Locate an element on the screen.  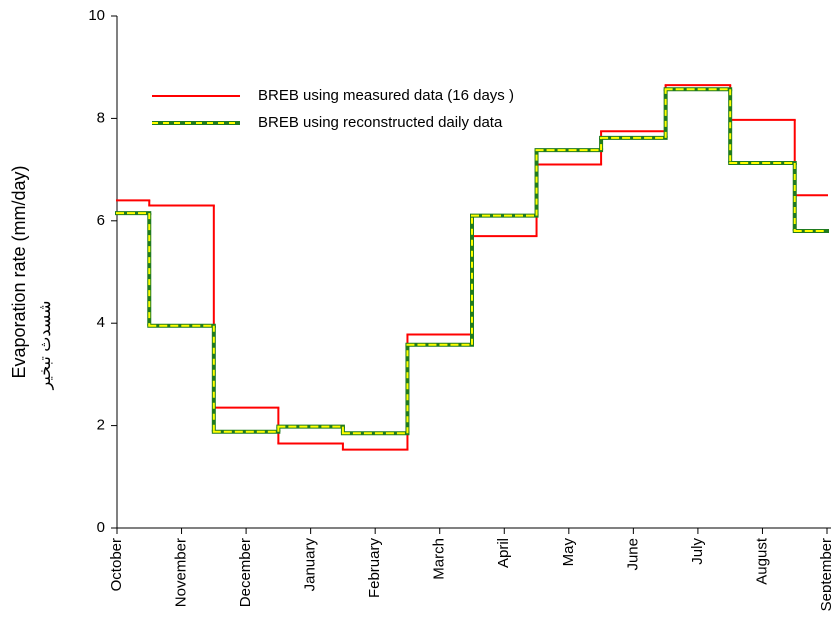
x-tick-label: July is located at coordinates (697, 551).